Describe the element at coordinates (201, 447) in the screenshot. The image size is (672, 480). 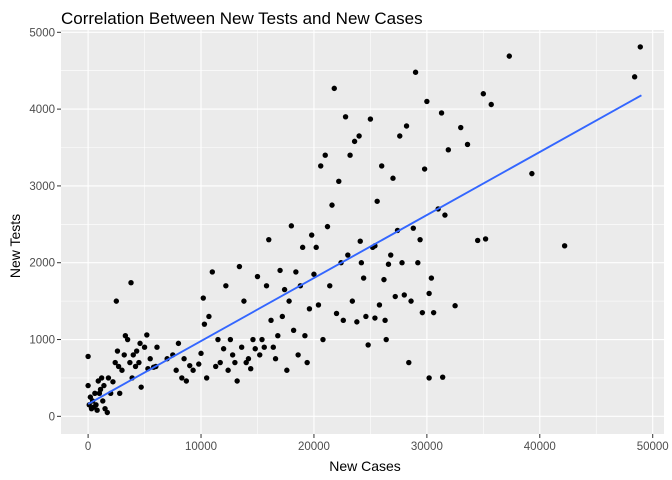
I see `x-tick-label: 10000` at that location.